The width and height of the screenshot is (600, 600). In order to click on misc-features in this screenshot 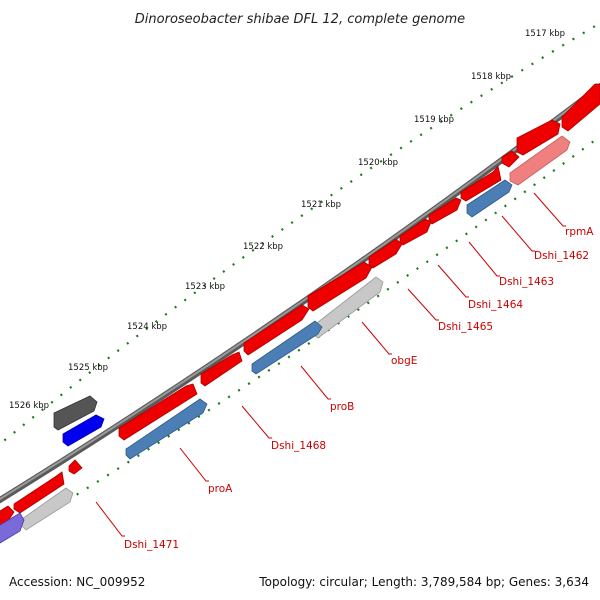, I will do `click(79, 421)`.